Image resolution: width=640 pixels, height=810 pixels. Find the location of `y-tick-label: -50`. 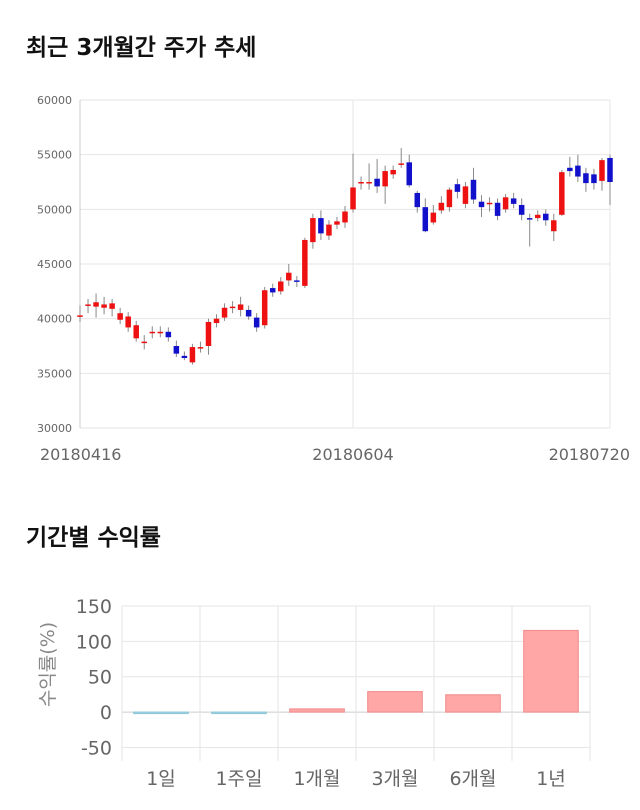

y-tick-label: -50 is located at coordinates (96, 748).